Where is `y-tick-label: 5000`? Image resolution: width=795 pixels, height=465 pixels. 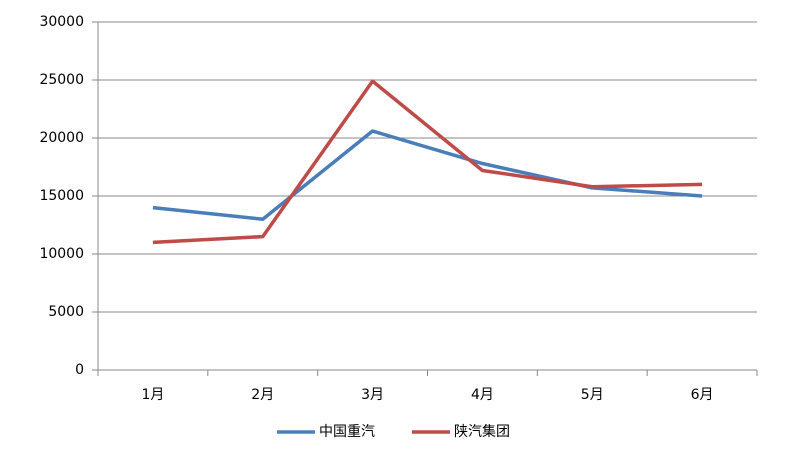 y-tick-label: 5000 is located at coordinates (66, 312).